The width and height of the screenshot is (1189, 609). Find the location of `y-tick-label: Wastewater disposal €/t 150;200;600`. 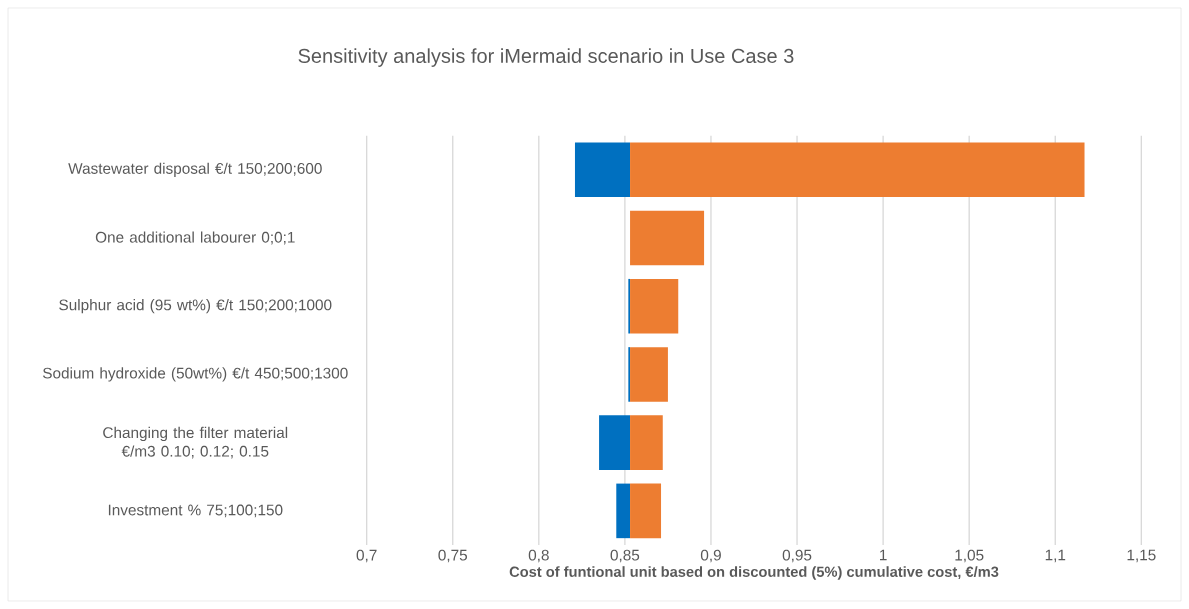

y-tick-label: Wastewater disposal €/t 150;200;600 is located at coordinates (195, 169).